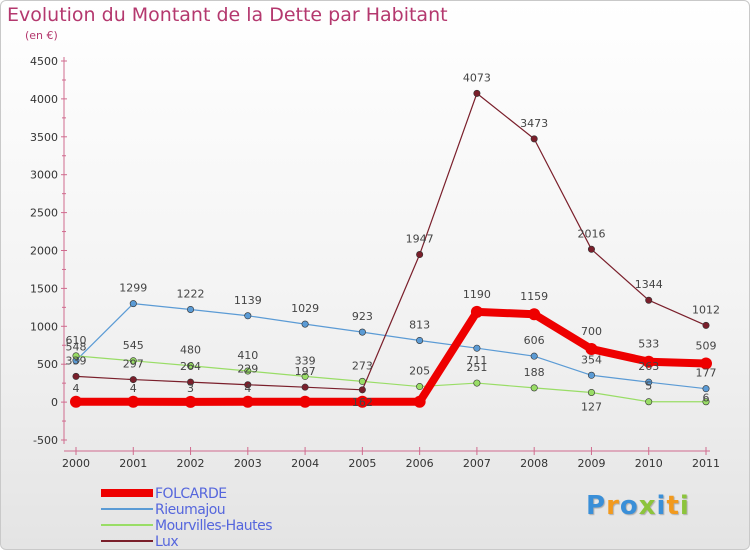 This screenshot has height=550, width=750. Describe the element at coordinates (591, 406) in the screenshot. I see `data-label-mourvilles-hautes: 127` at that location.